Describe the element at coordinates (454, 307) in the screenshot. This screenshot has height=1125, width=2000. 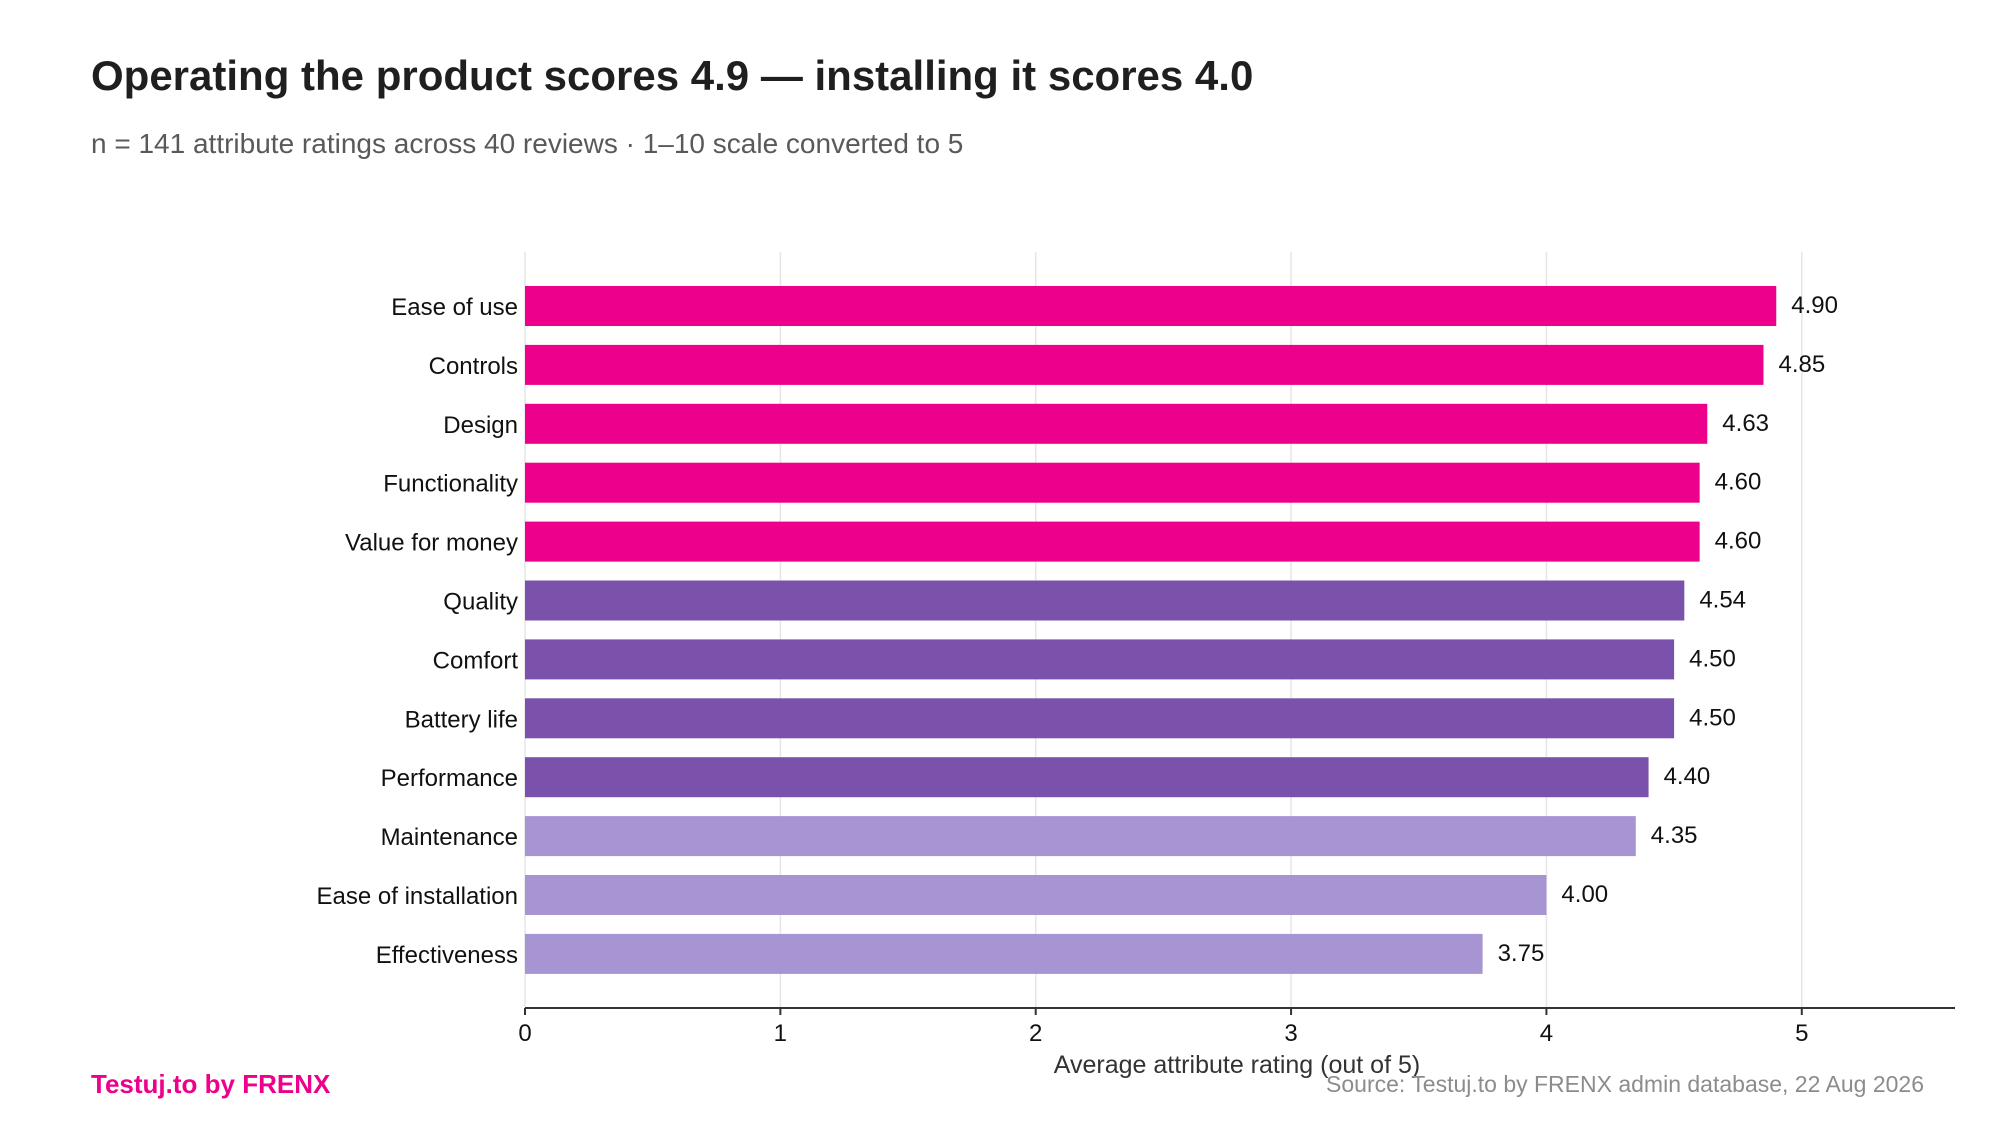
I see `category-label: Ease of use` at that location.